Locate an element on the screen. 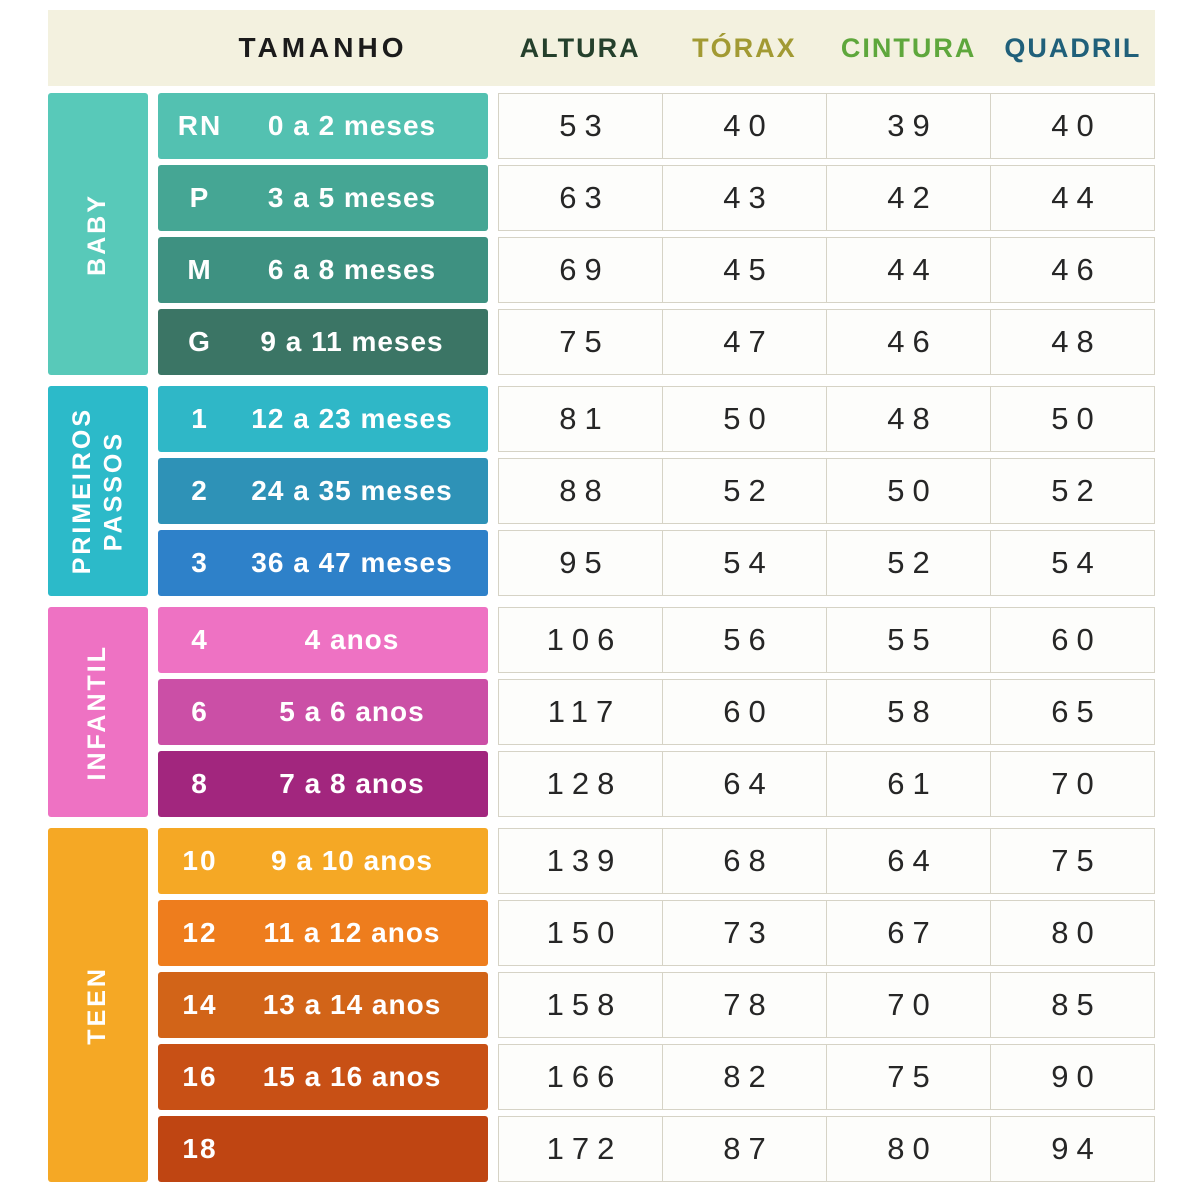 Image resolution: width=1200 pixels, height=1200 pixels. altura-value: 158 is located at coordinates (580, 1005).